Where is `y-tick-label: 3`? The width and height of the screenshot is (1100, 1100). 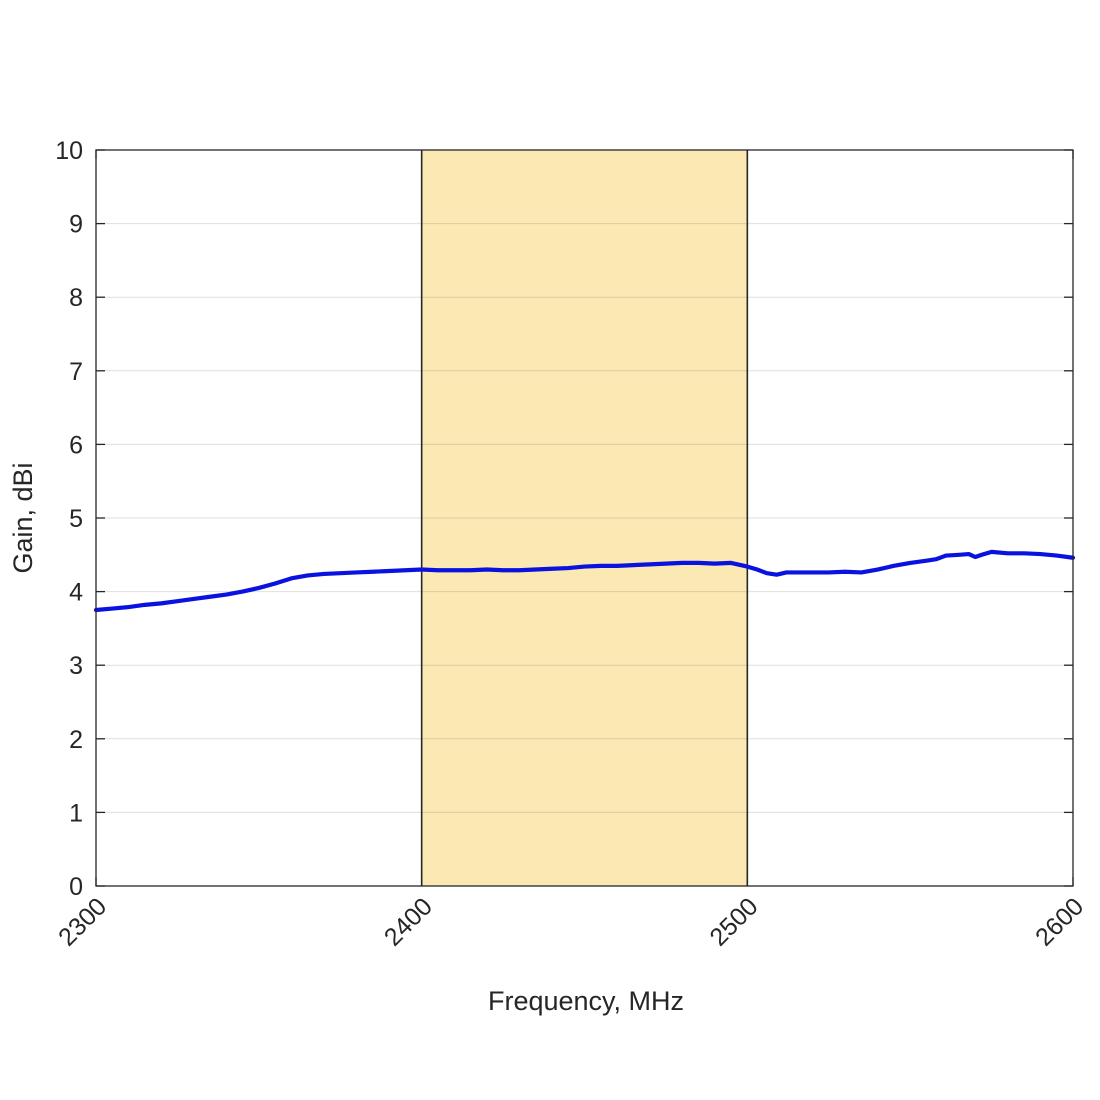
y-tick-label: 3 is located at coordinates (76, 666).